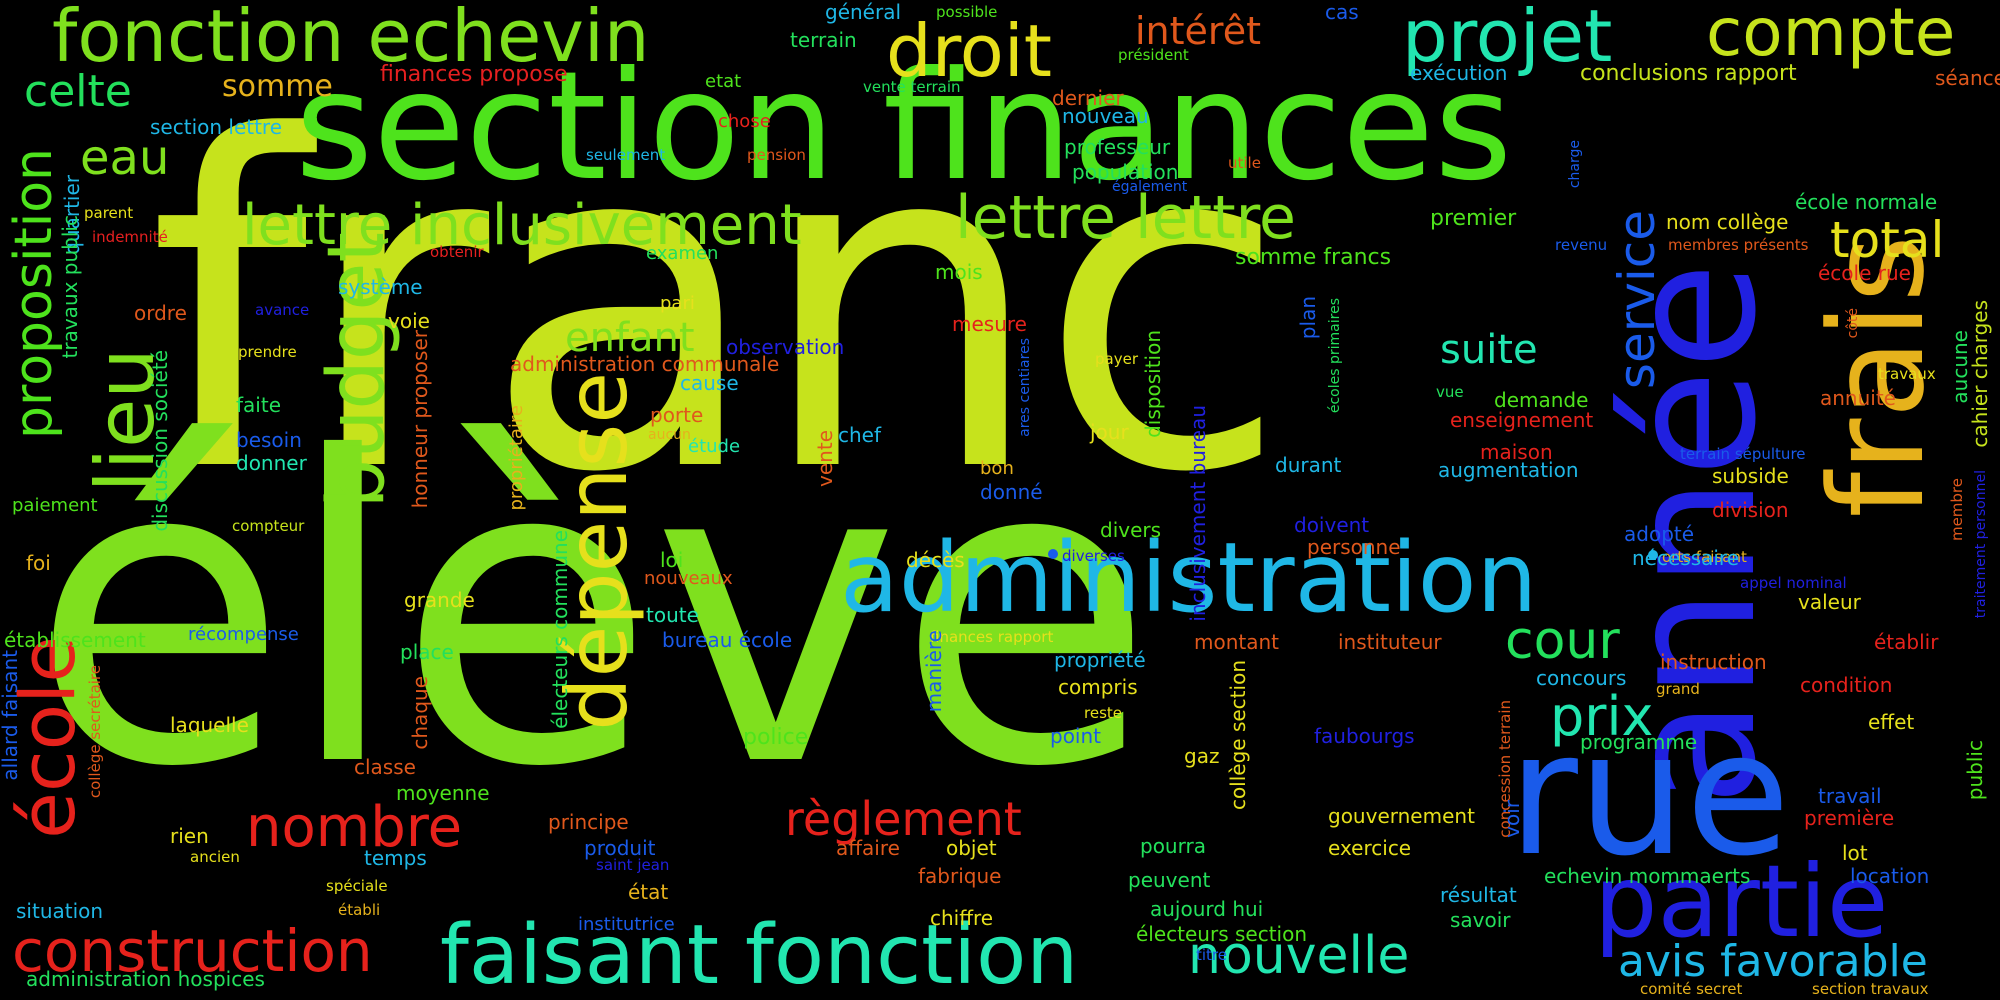 The image size is (2000, 1000). What do you see at coordinates (1960, 367) in the screenshot?
I see `word: aucune` at bounding box center [1960, 367].